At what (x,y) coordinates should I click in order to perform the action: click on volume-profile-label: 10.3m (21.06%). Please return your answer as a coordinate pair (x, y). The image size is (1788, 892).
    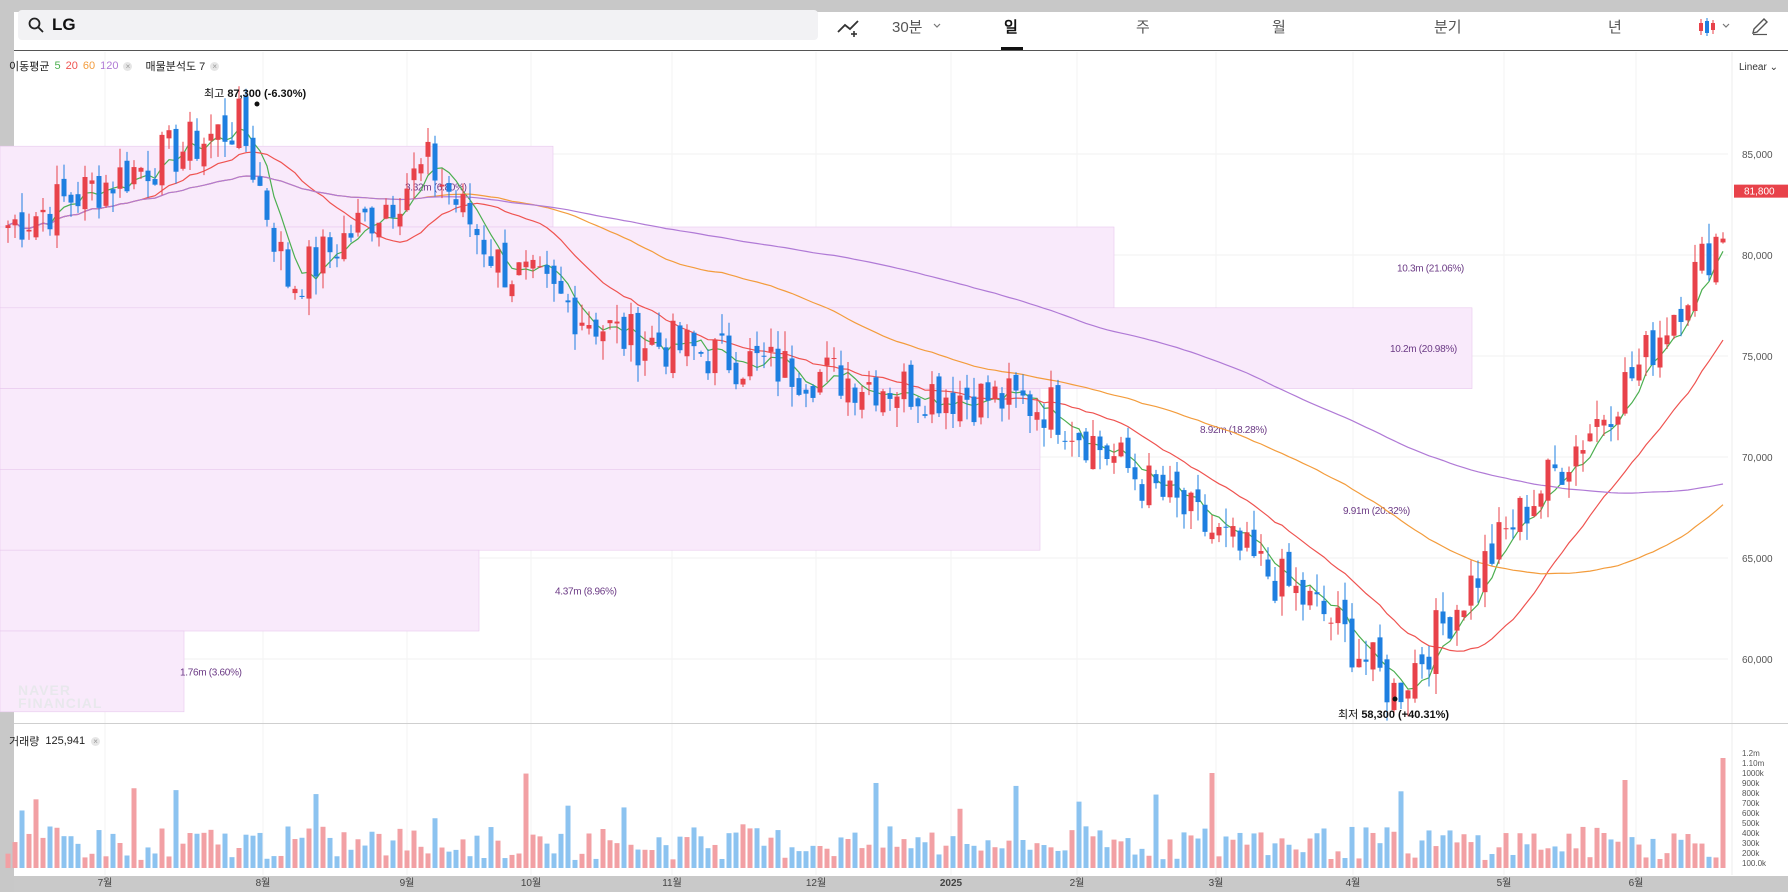
    Looking at the image, I should click on (1430, 268).